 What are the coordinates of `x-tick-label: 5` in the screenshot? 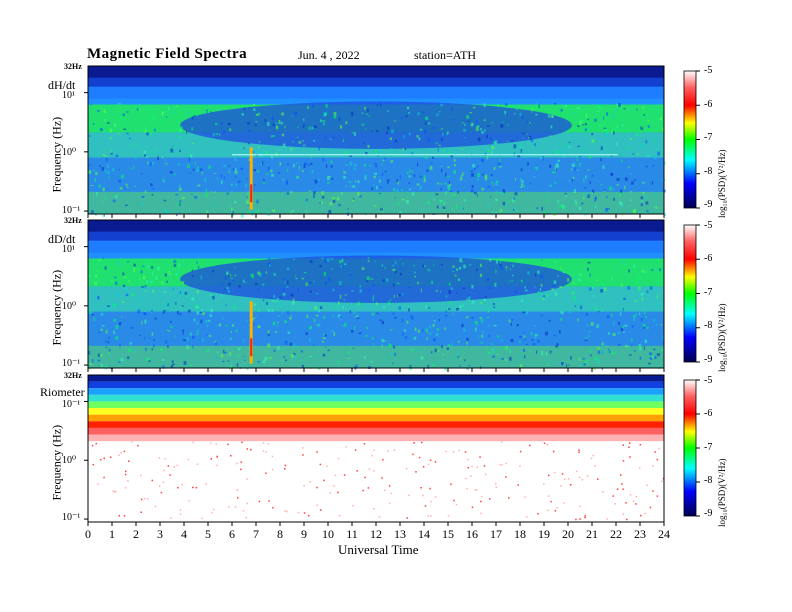 It's located at (208, 534).